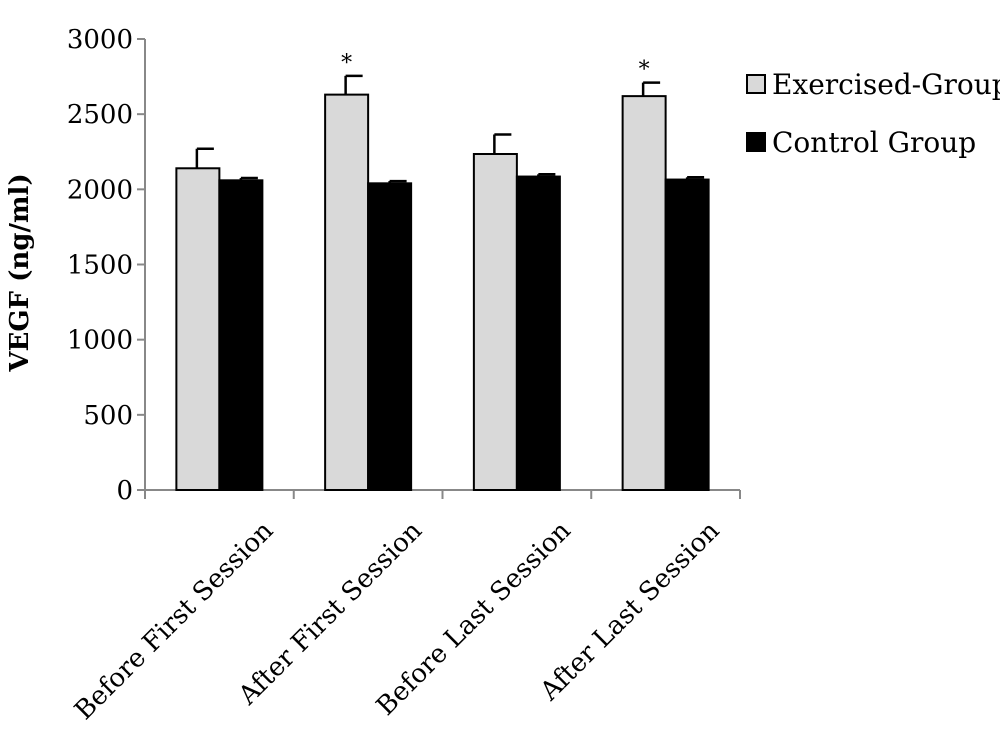 This screenshot has width=1000, height=736. I want to click on legend-label: Exercised-Group, so click(886, 84).